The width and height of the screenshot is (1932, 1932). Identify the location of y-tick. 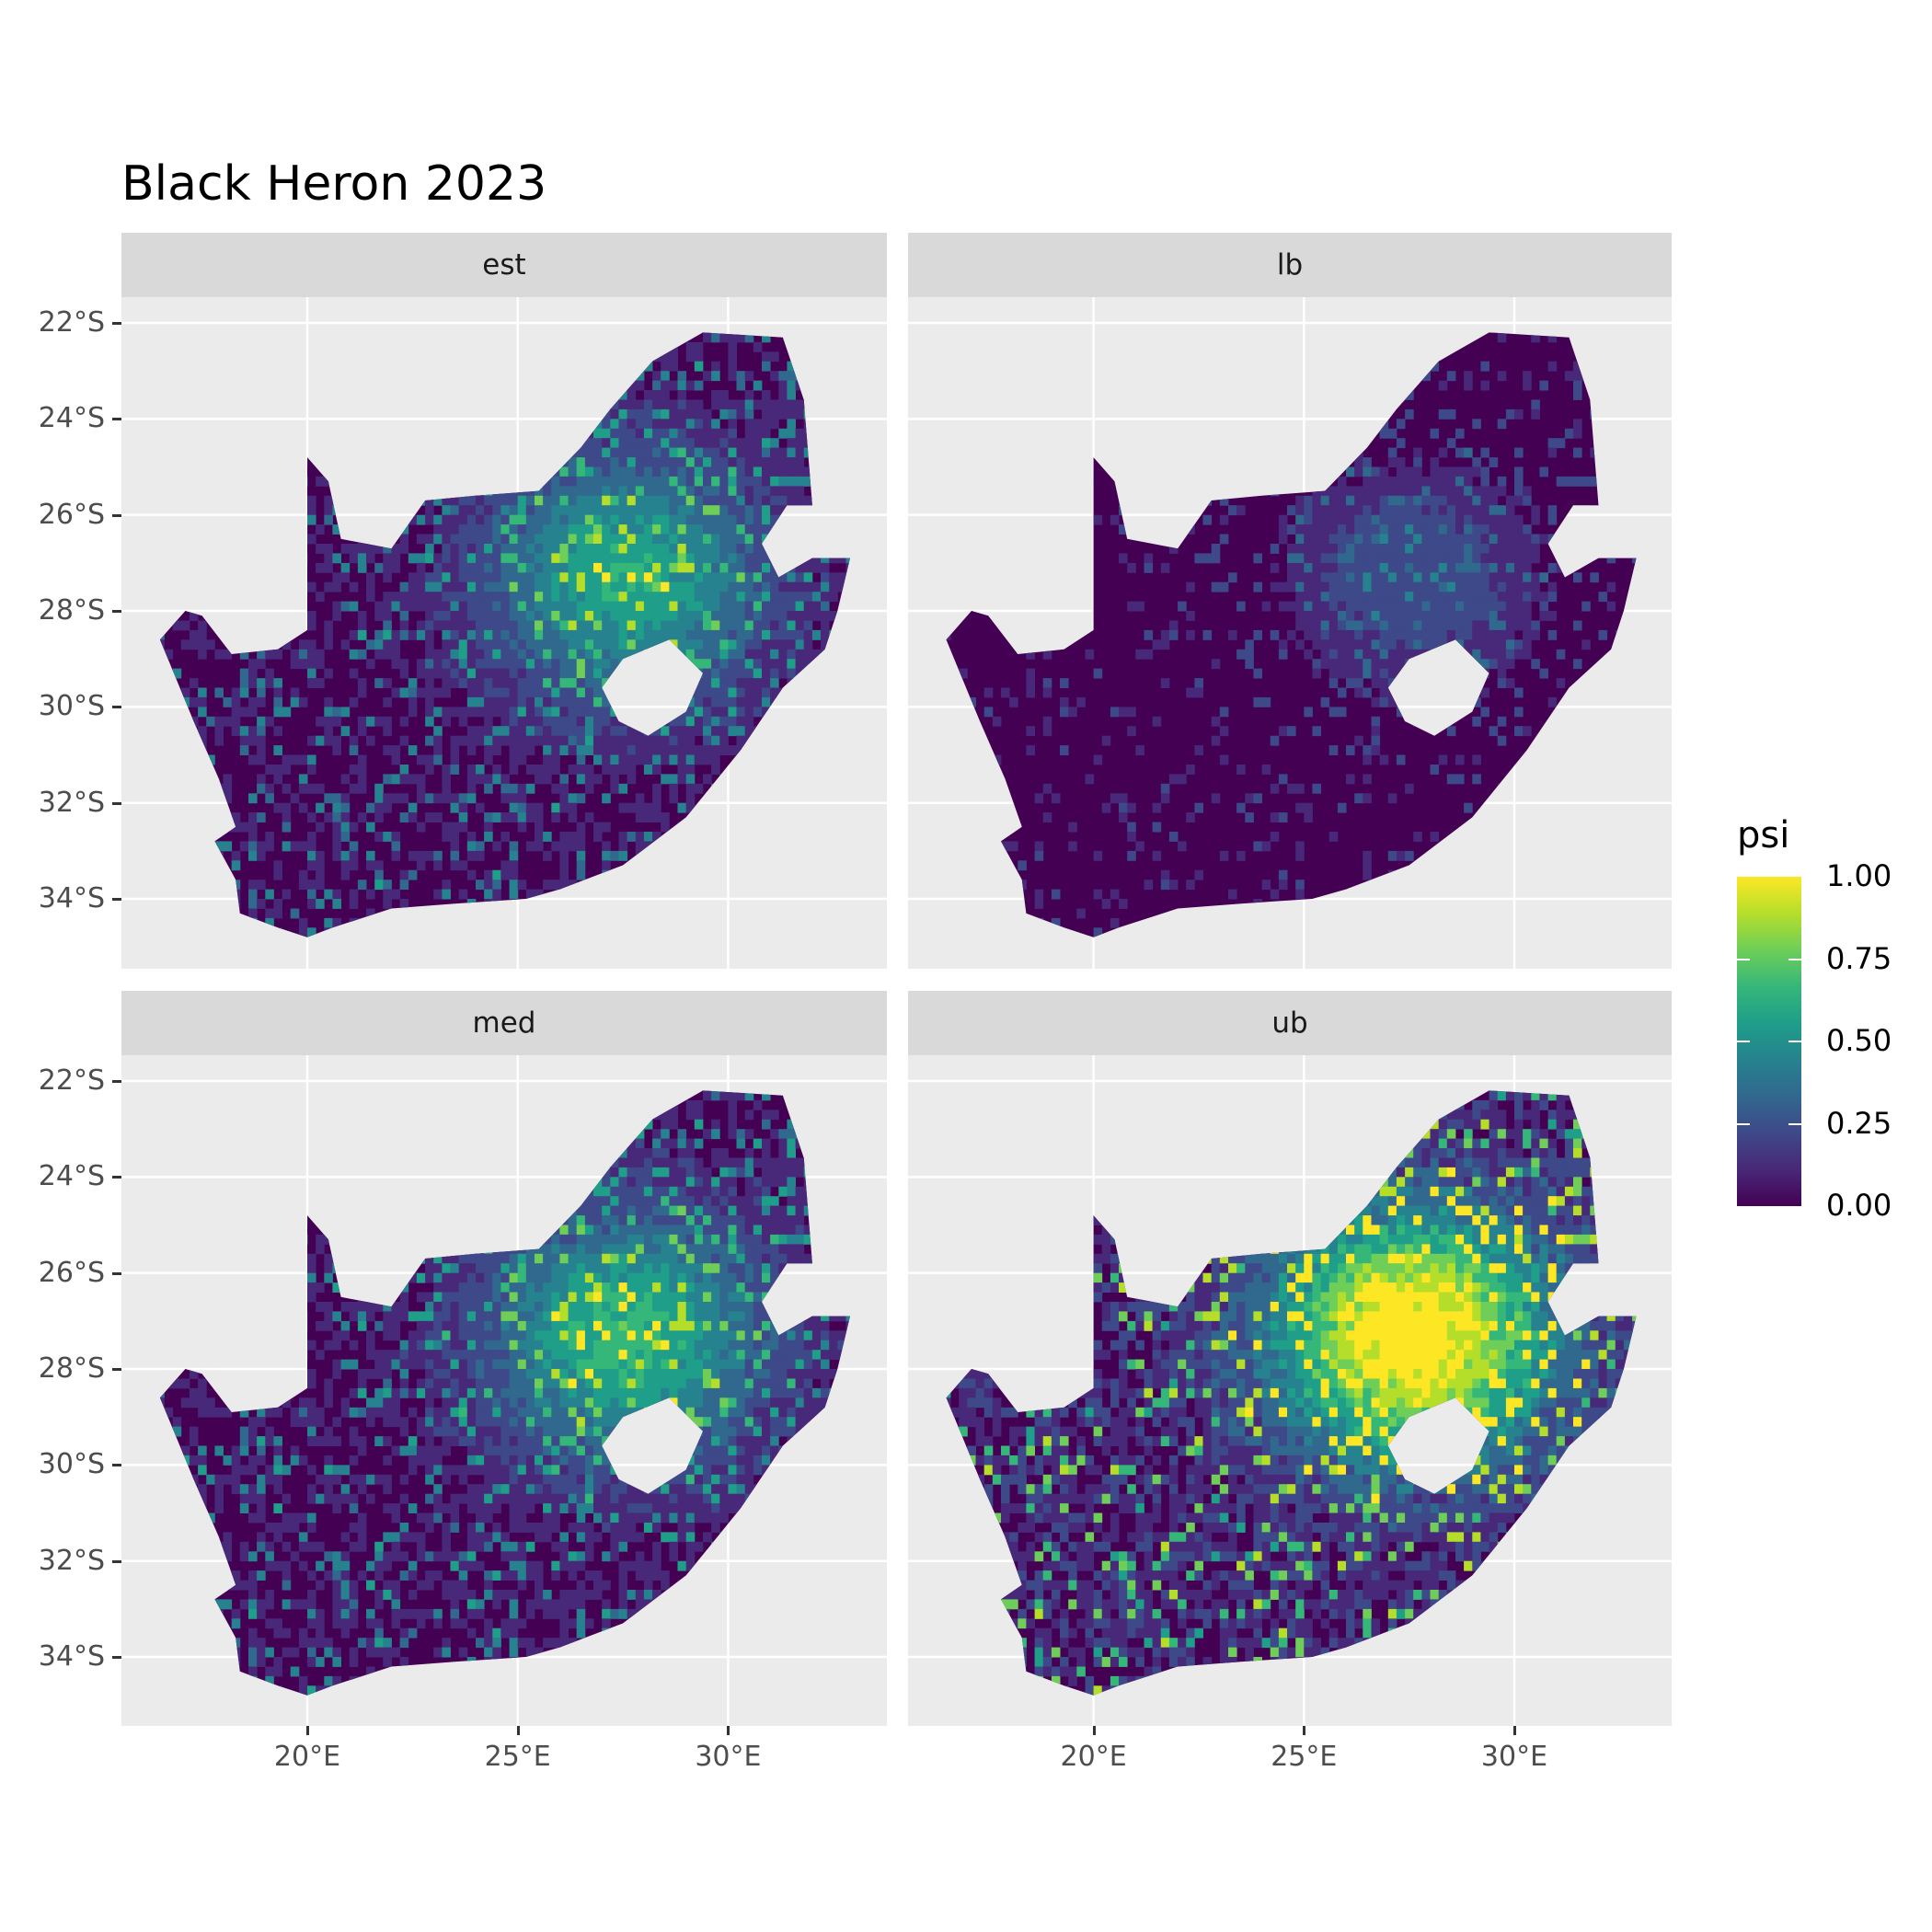
(116, 803).